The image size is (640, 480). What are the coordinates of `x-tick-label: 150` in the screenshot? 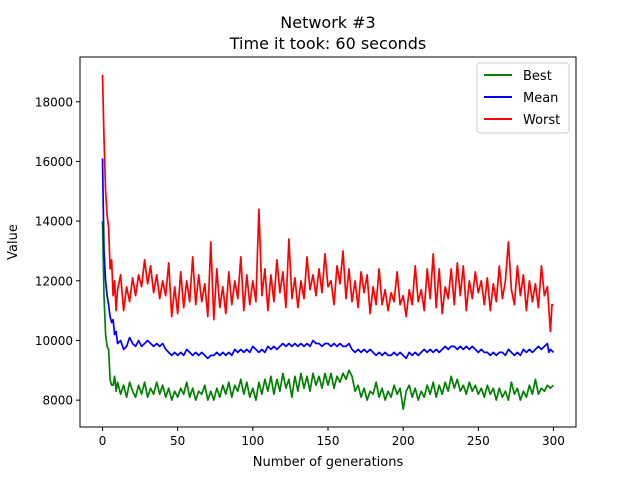 It's located at (328, 441).